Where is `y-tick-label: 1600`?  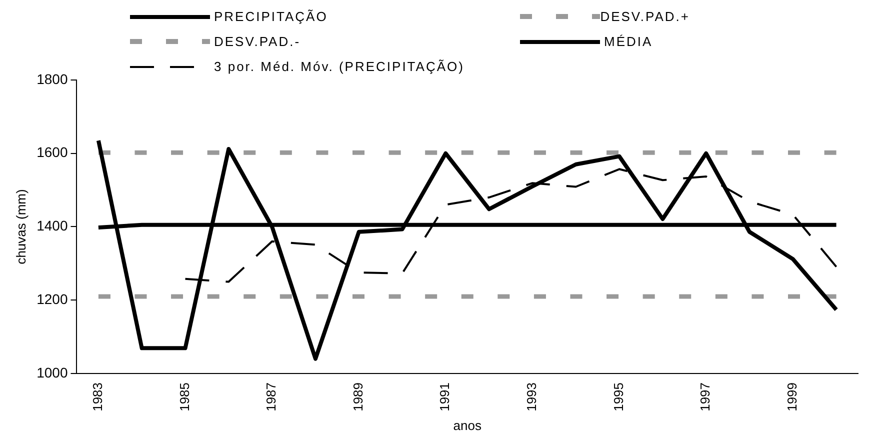 y-tick-label: 1600 is located at coordinates (52, 152).